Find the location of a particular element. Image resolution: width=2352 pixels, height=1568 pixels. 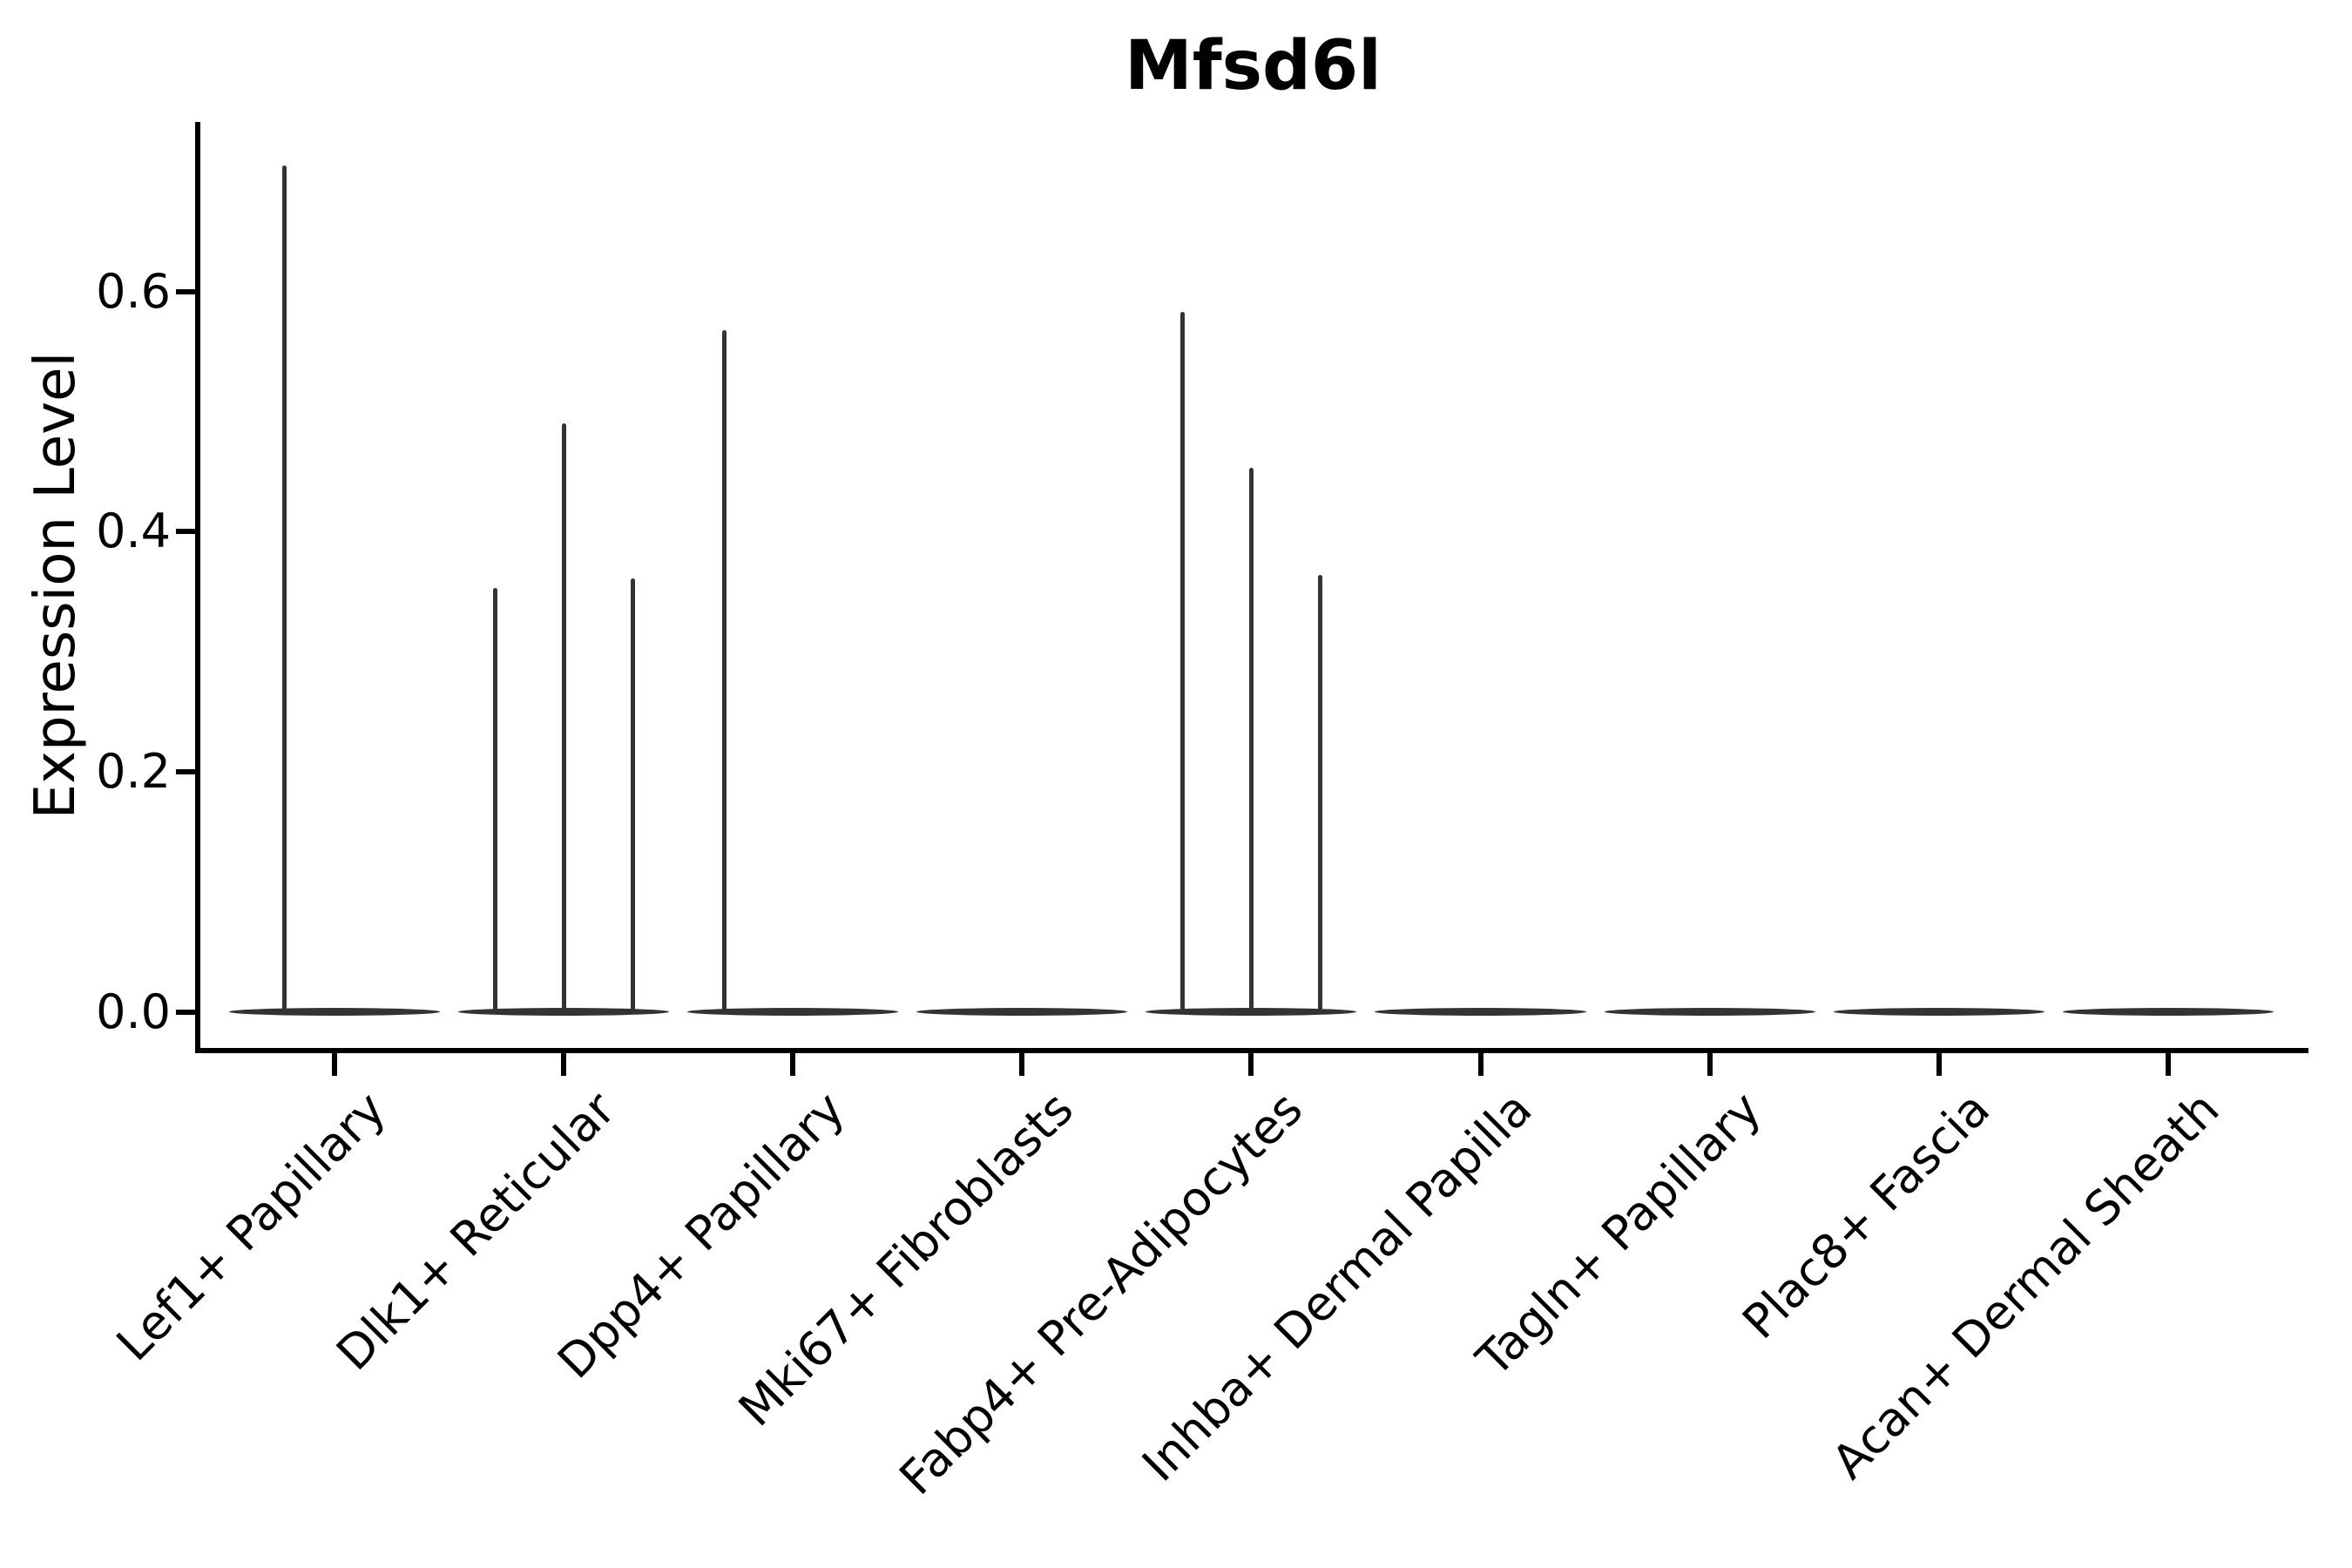

y-tick-label: 0.2 is located at coordinates (134, 771).